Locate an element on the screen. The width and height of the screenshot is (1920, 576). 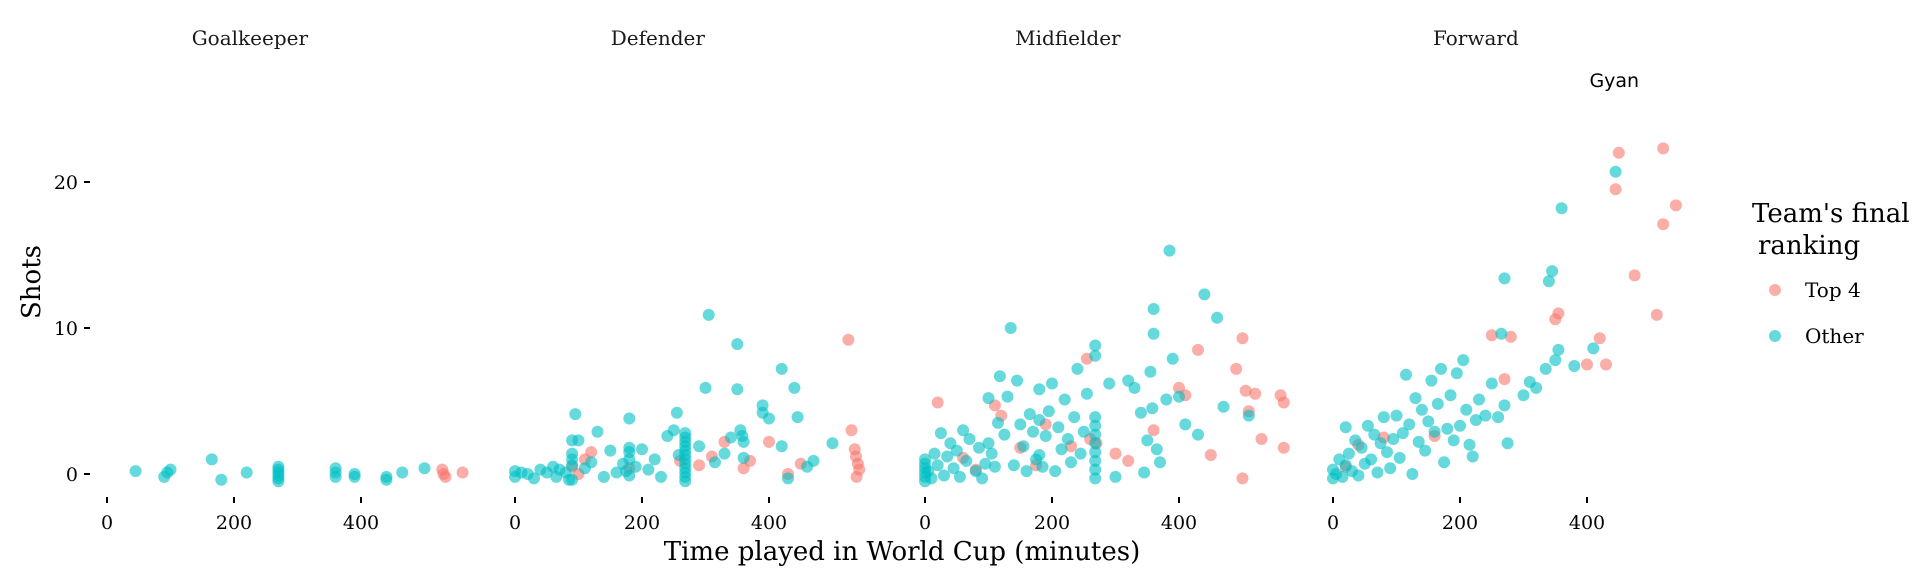
y-tick-label: 0 is located at coordinates (72, 475).